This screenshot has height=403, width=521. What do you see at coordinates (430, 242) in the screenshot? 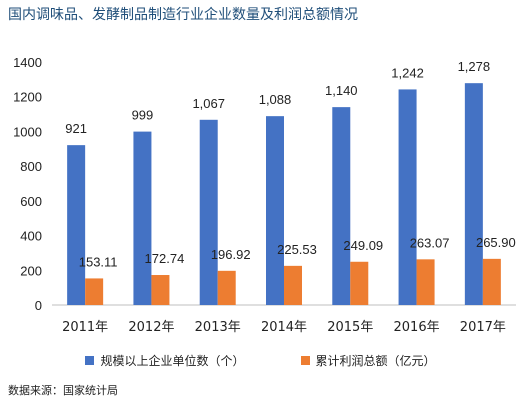
I see `profit-label: 263.07` at bounding box center [430, 242].